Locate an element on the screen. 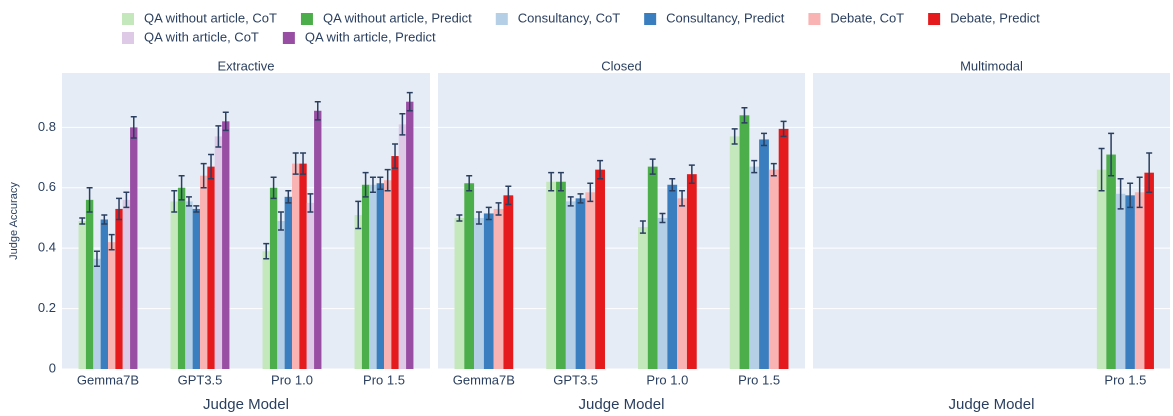  panel-title: Multimodal is located at coordinates (991, 65).